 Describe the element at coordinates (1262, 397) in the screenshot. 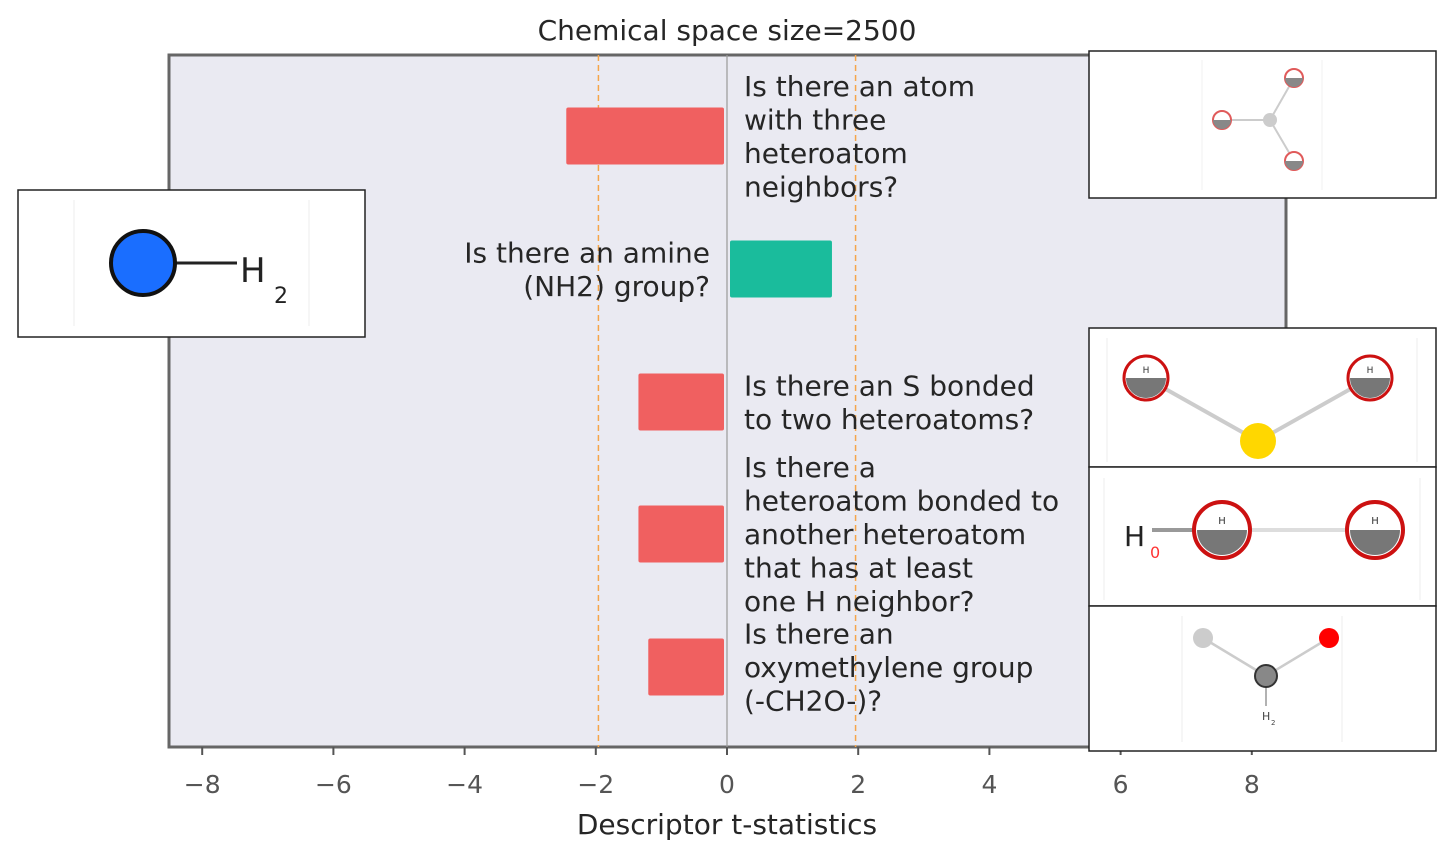

I see `s-bonded-molecule-inset: H H` at that location.